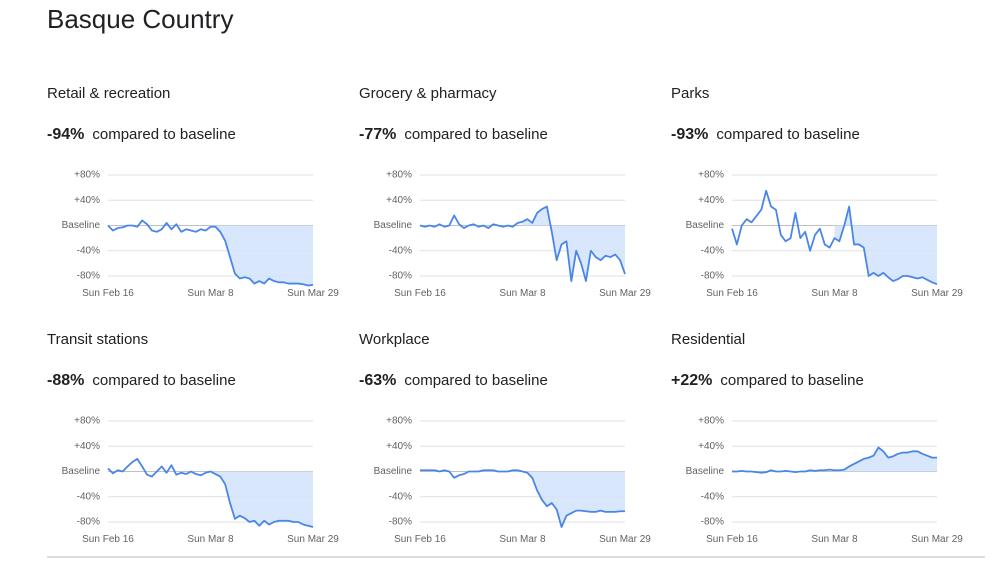 Image resolution: width=1000 pixels, height=563 pixels. I want to click on headline: -88% compared to baseline, so click(141, 380).